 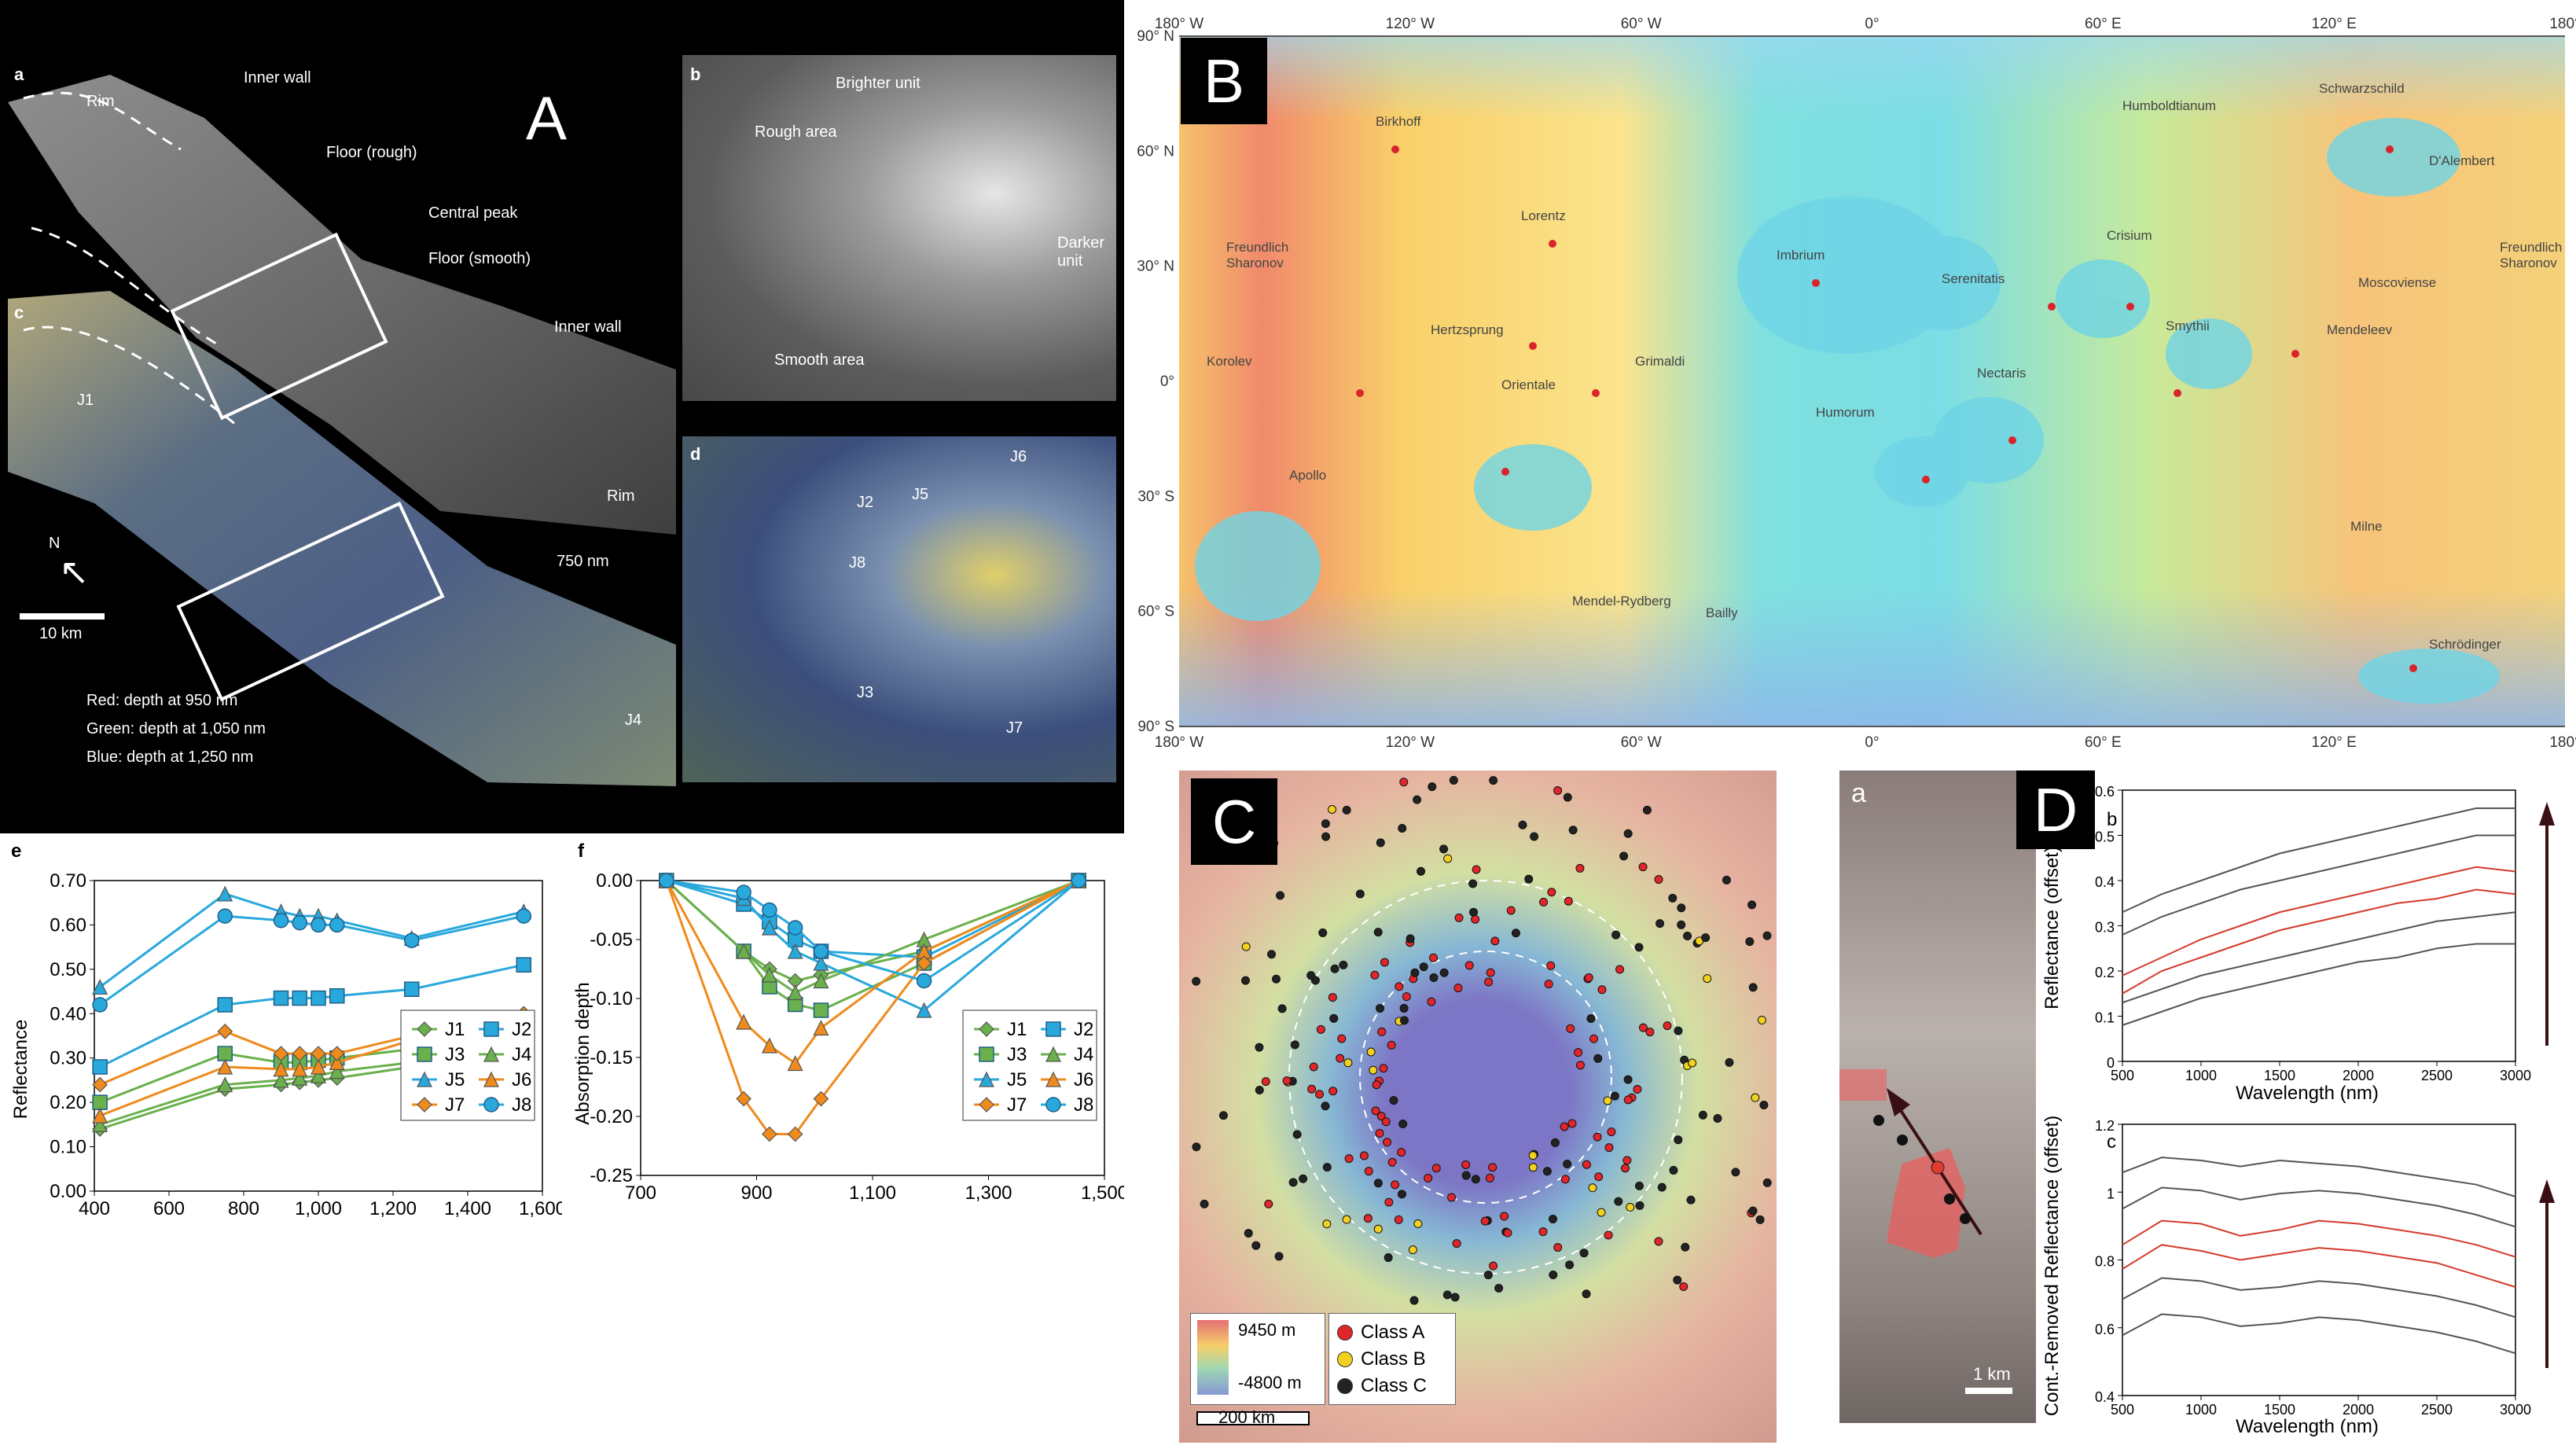 What do you see at coordinates (1641, 742) in the screenshot?
I see `map-bottom-tick: 60° W` at bounding box center [1641, 742].